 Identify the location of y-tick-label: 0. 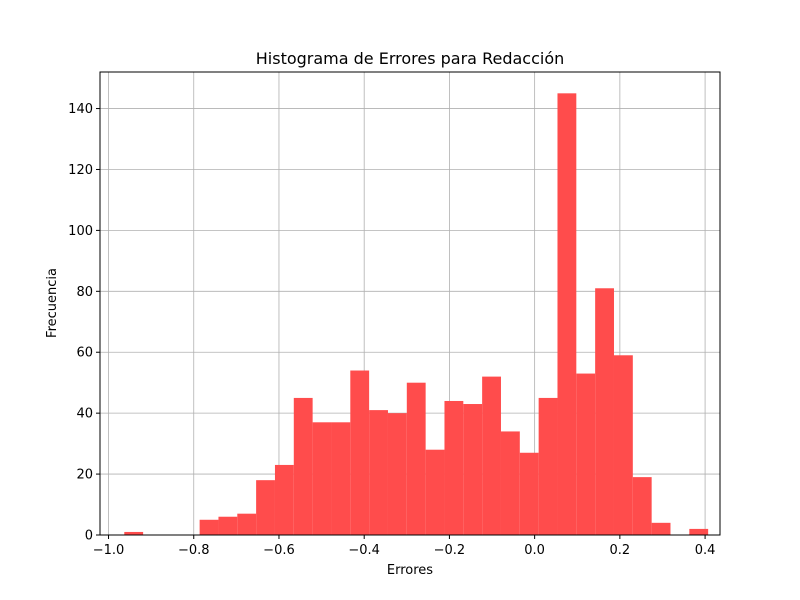
(89, 536).